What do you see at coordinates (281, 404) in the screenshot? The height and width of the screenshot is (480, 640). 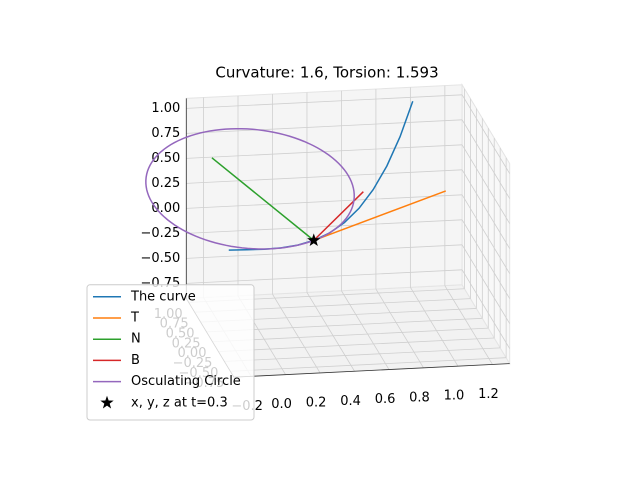 I see `x-tick-label: 0.0` at bounding box center [281, 404].